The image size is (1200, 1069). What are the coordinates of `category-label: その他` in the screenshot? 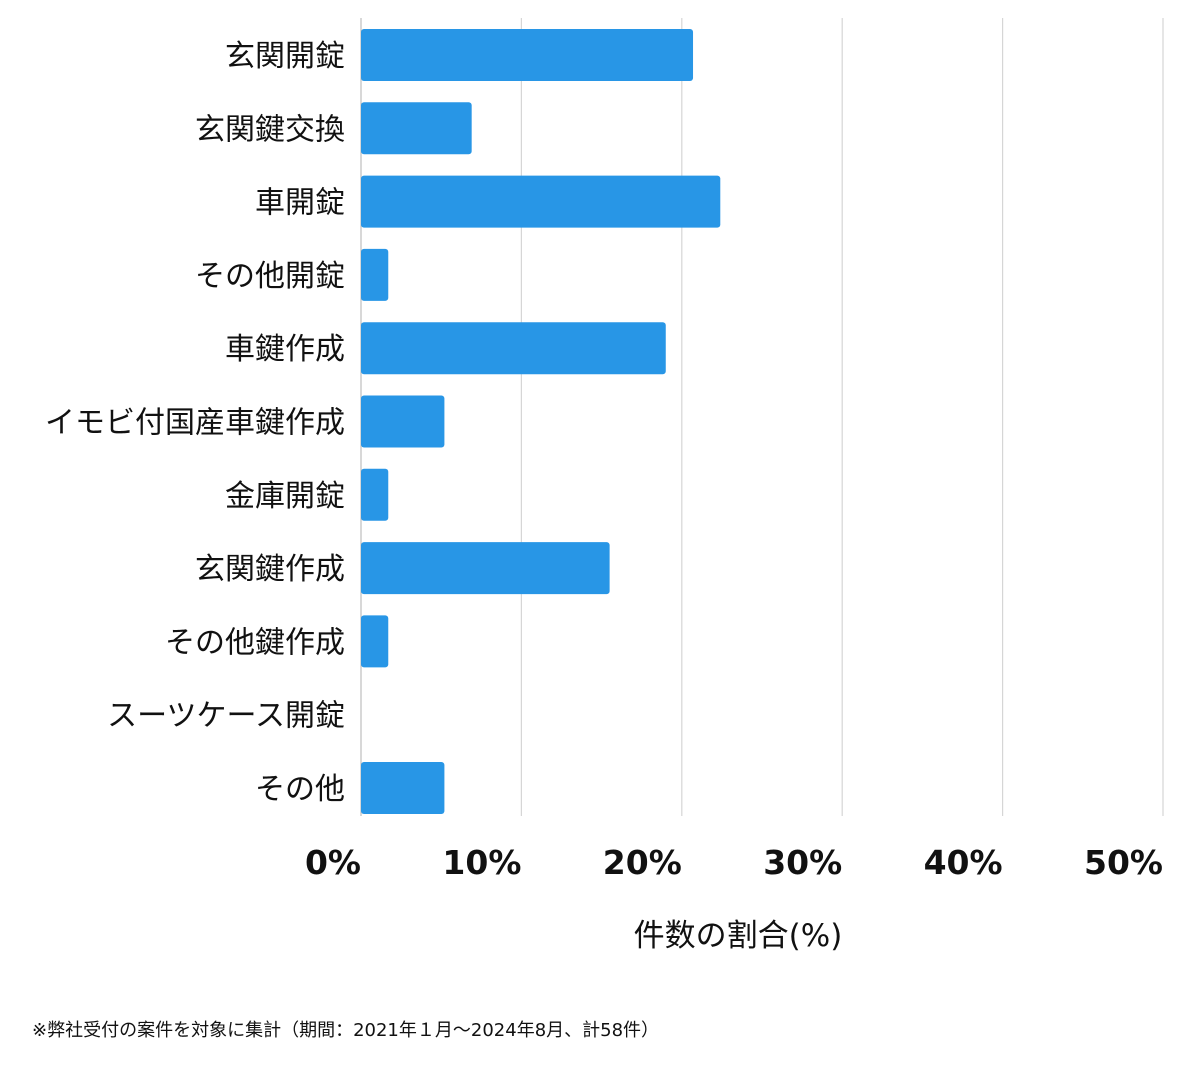 It's located at (300, 789).